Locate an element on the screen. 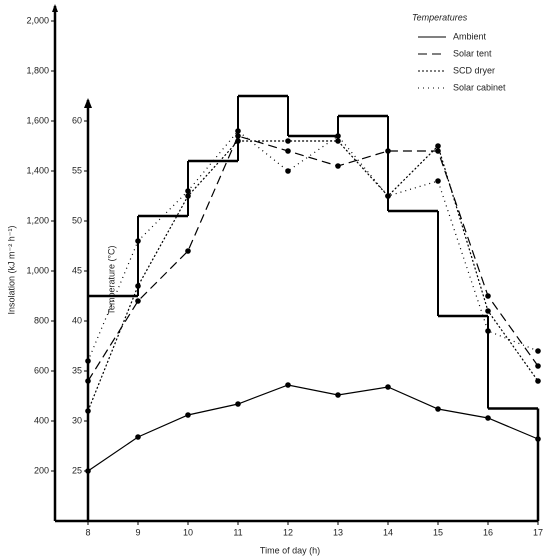 The image size is (544, 560). legend-label: Solar cabinet is located at coordinates (479, 87).